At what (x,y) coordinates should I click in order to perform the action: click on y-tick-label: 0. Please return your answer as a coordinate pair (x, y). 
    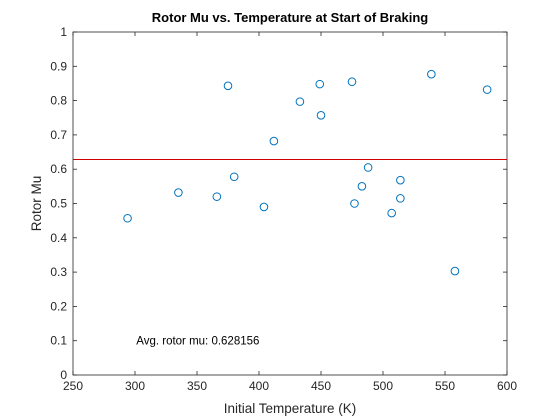
    Looking at the image, I should click on (63, 375).